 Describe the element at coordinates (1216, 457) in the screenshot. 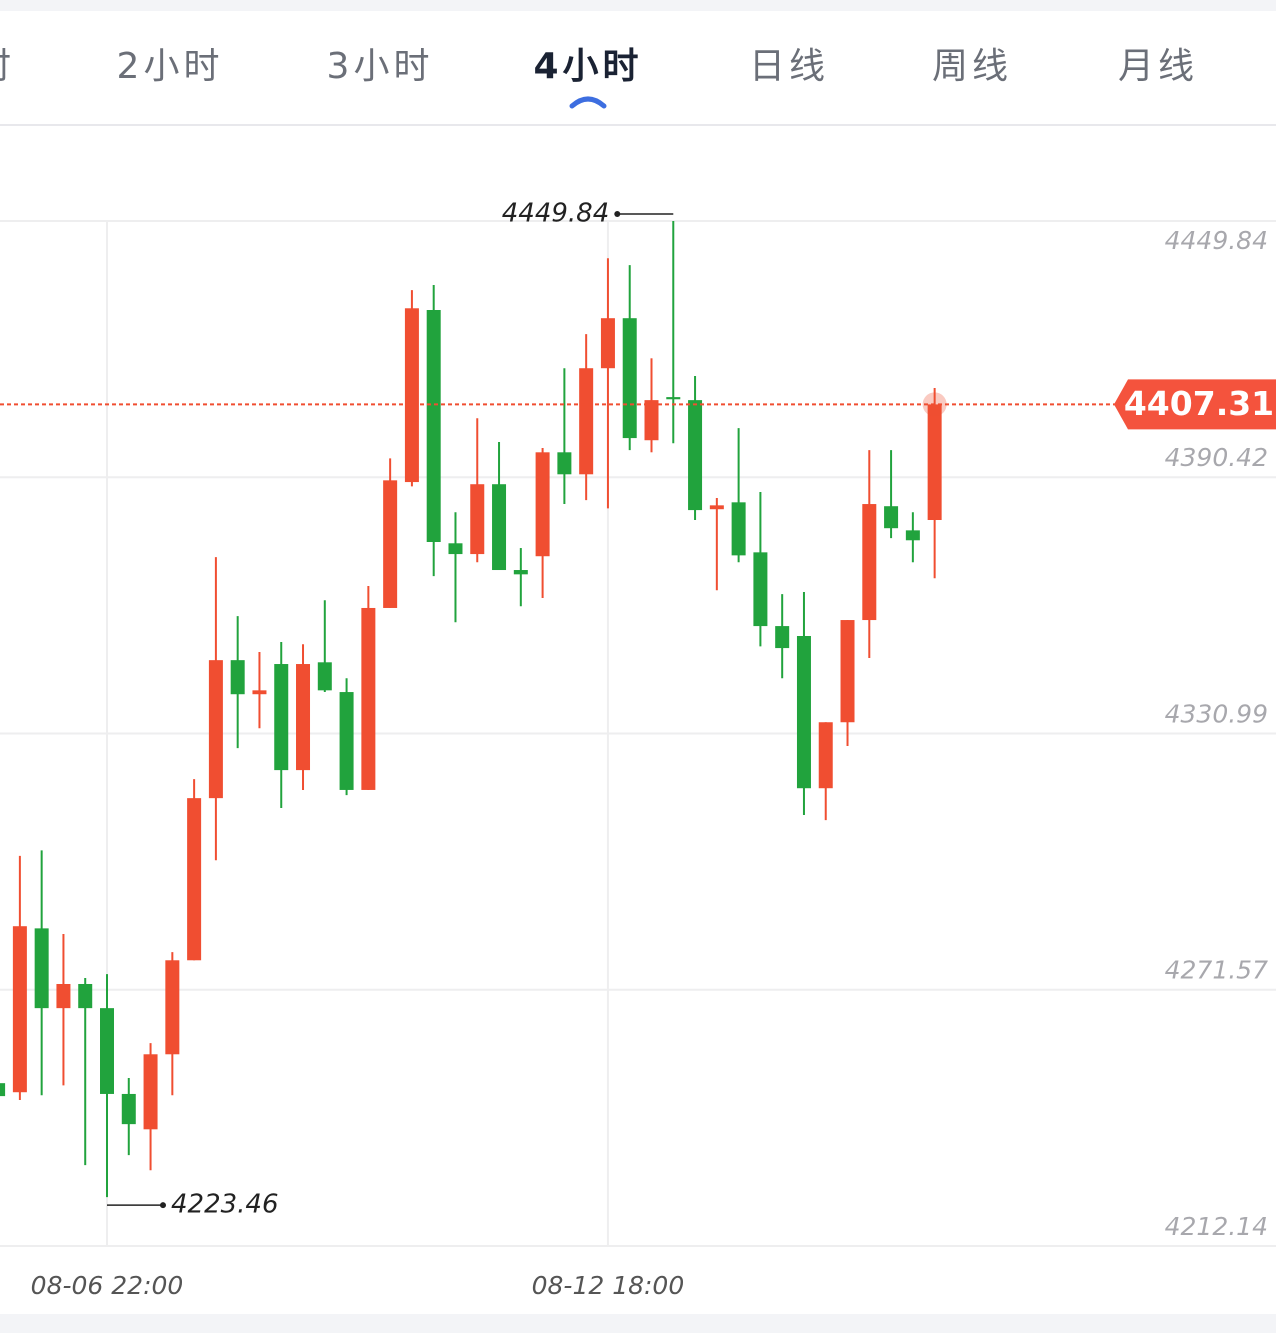

I see `y-tick-label: 4390.42` at that location.